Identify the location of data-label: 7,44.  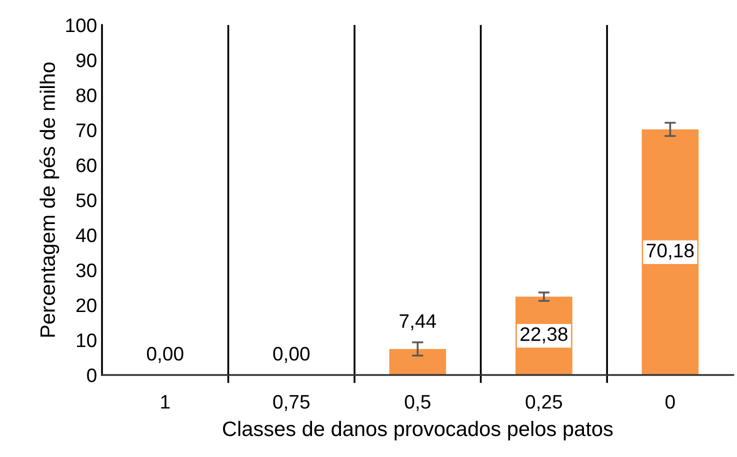
(418, 322).